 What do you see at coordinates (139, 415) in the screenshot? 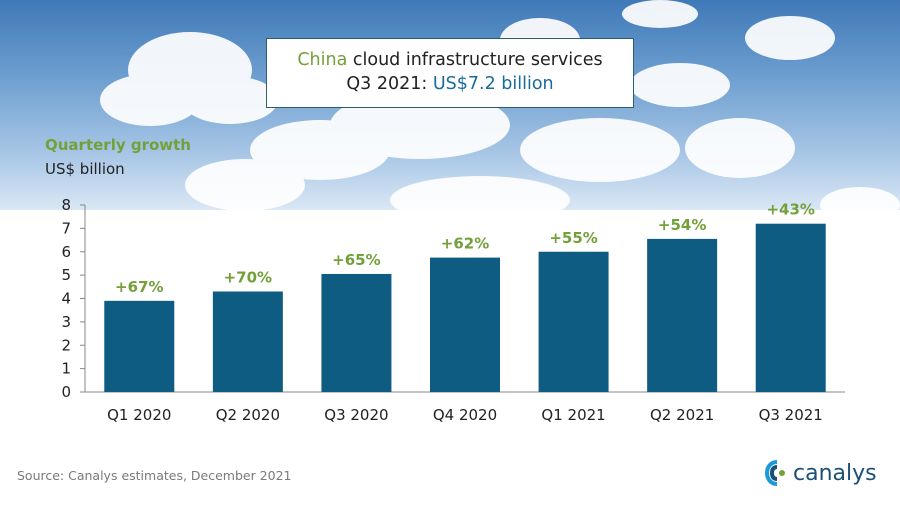
I see `x-tick-label: Q1 2020` at bounding box center [139, 415].